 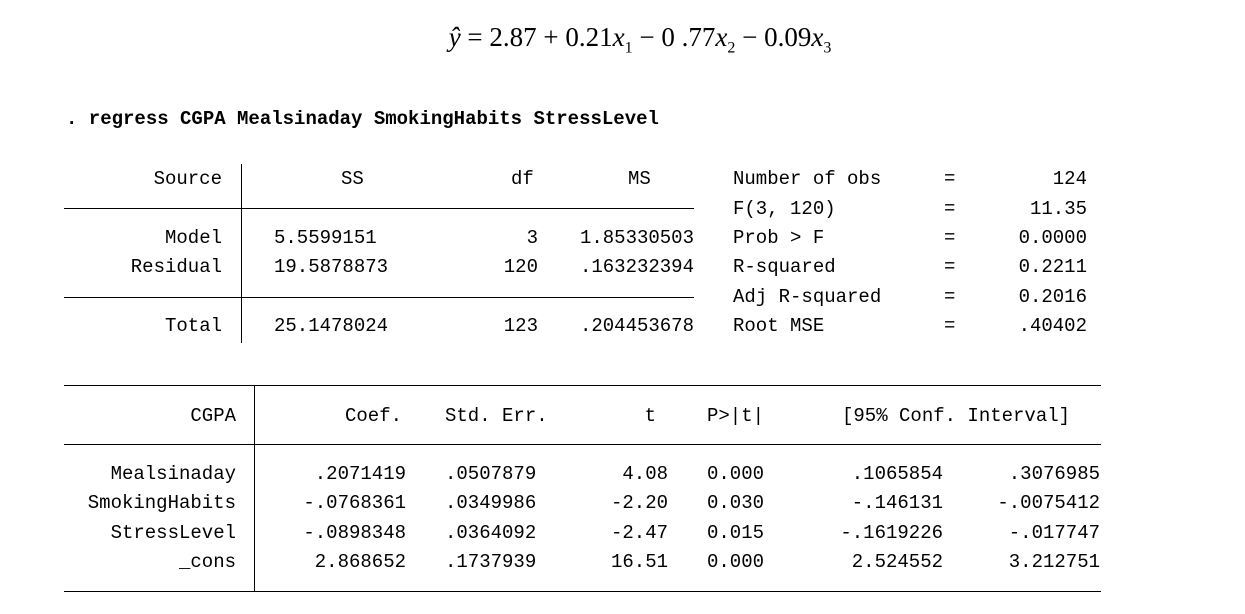 What do you see at coordinates (1054, 533) in the screenshot?
I see `coef-row-ci-high: -.017747` at bounding box center [1054, 533].